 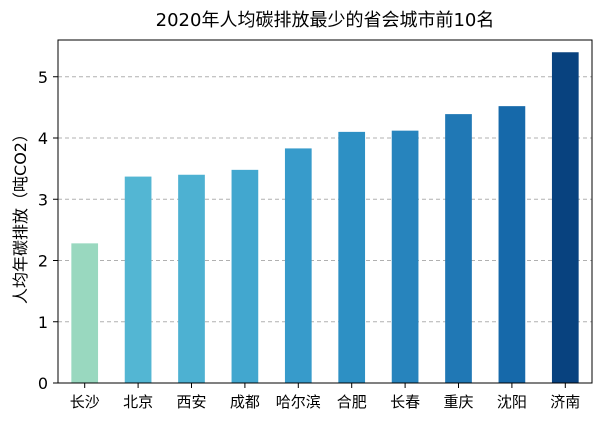 What do you see at coordinates (48, 230) in the screenshot?
I see `y-axis-ticks: 0 1 2 3 4 5` at bounding box center [48, 230].